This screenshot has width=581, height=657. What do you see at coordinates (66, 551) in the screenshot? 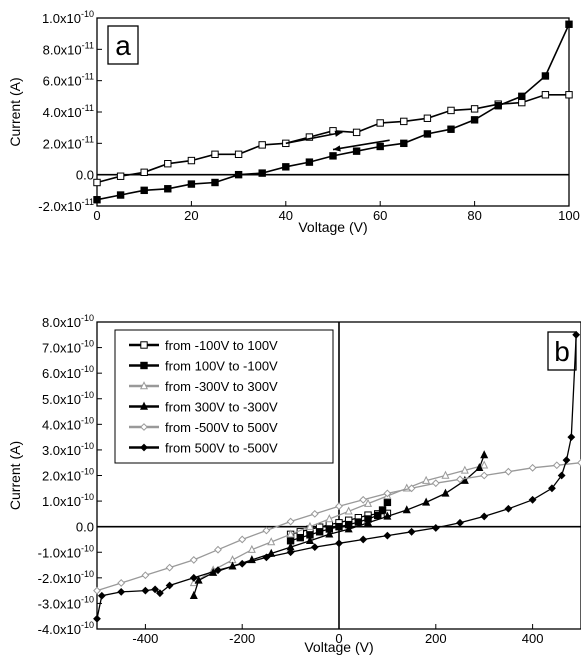
I see `y-tick-label: -1.0x10⁻¹⁰` at bounding box center [66, 551].